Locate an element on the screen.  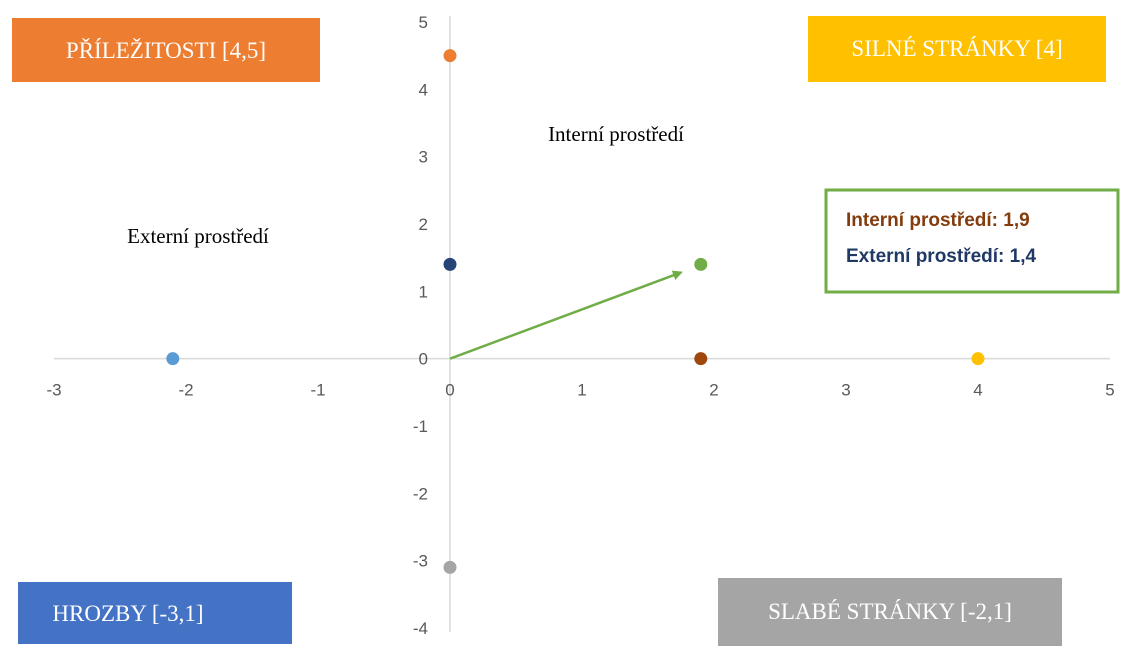
quadrant-label-opportunities: PŘÍLEŽITOSTI [4,5] is located at coordinates (166, 50).